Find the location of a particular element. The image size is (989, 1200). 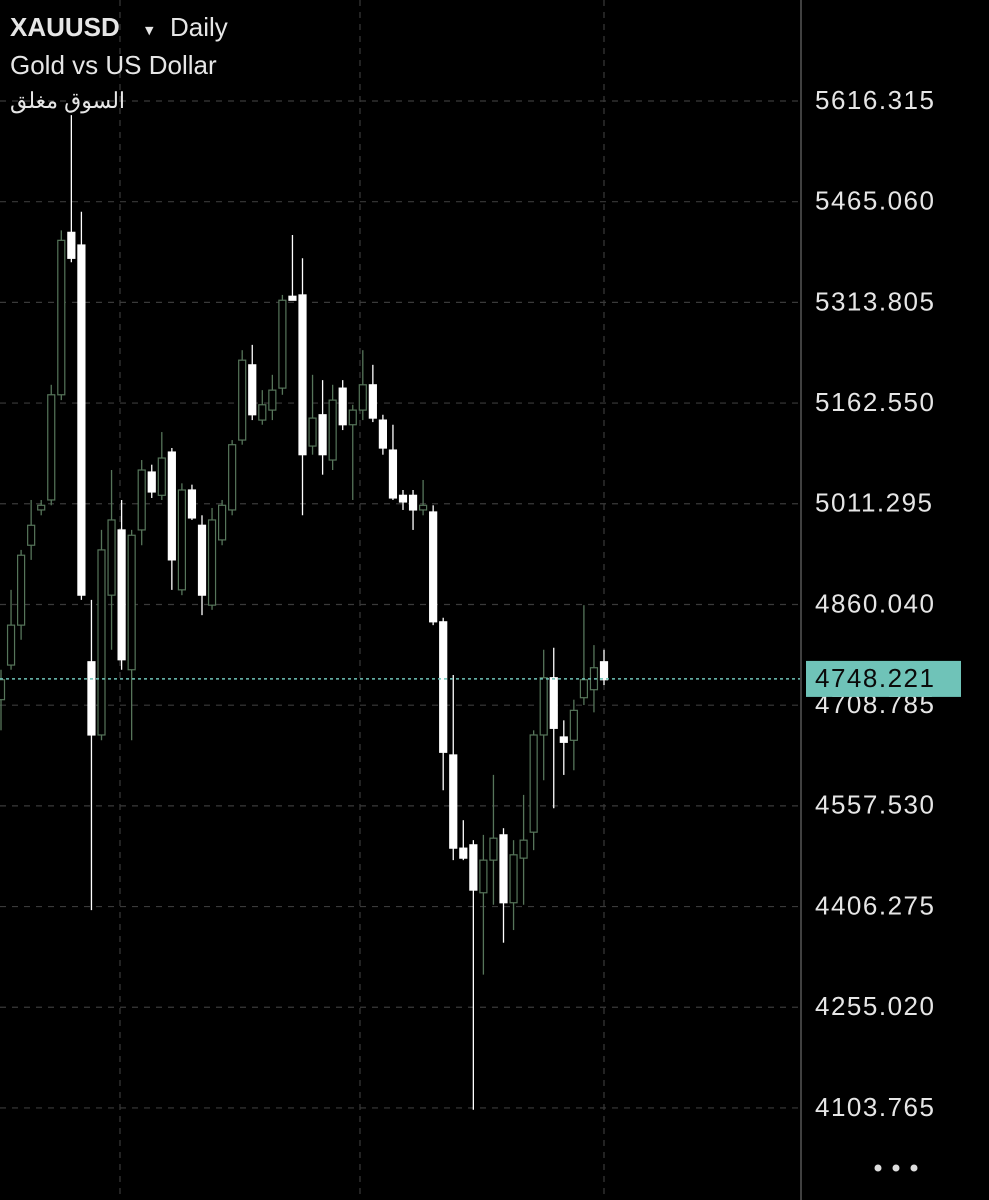

y-tick-label: 5616.315 is located at coordinates (875, 100).